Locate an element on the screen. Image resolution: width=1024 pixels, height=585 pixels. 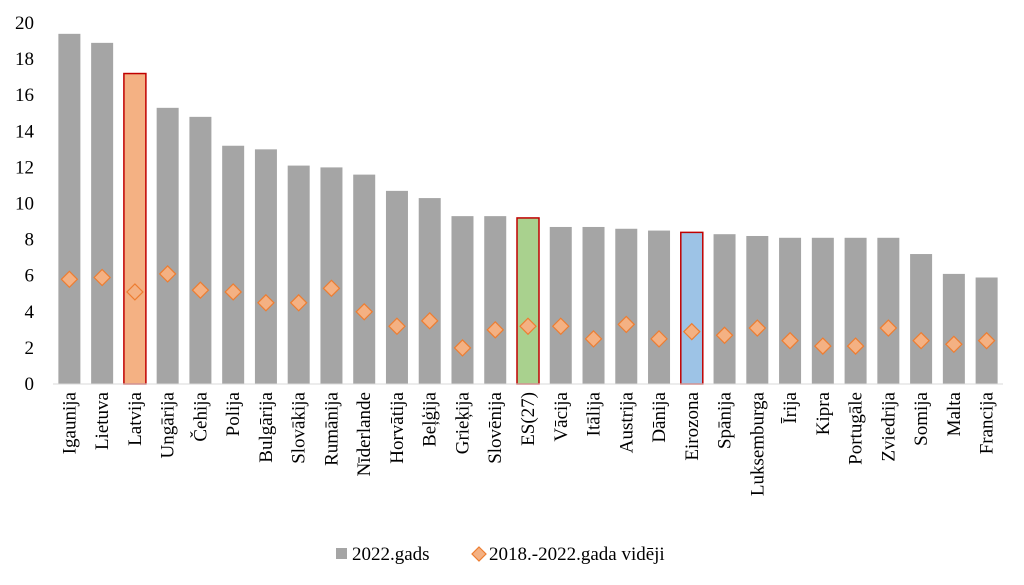
x-tick-label: ES(27) is located at coordinates (528, 419).